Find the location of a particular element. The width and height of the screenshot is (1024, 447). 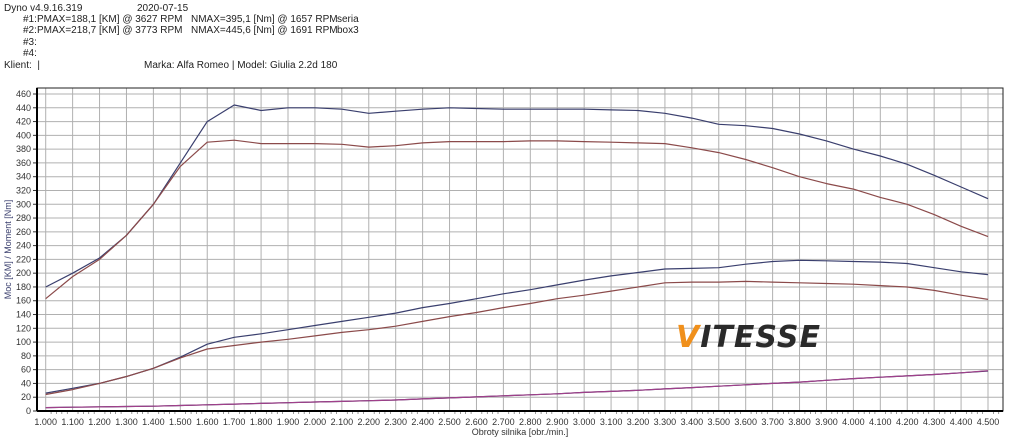

logo-v: V is located at coordinates (688, 337).